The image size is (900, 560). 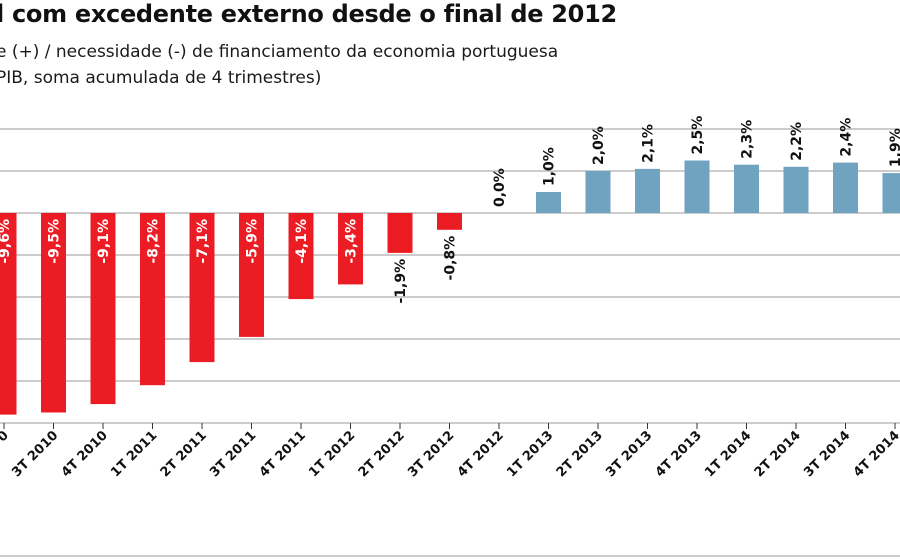 What do you see at coordinates (184, 454) in the screenshot?
I see `category-label: 2T 2011` at bounding box center [184, 454].